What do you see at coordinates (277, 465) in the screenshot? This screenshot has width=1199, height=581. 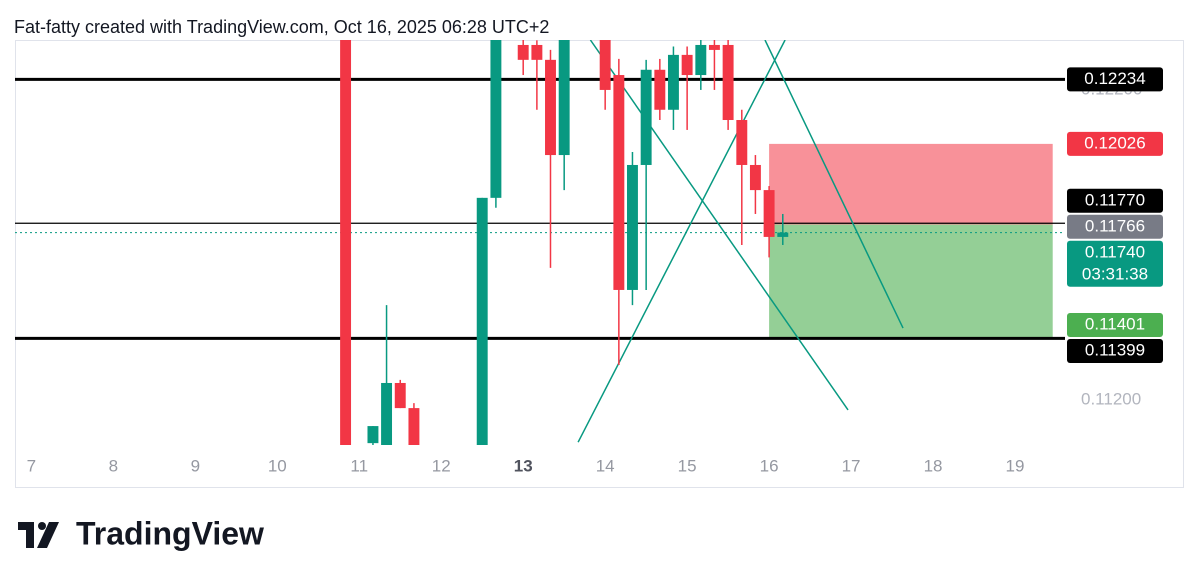 I see `x-tick-label: 10` at bounding box center [277, 465].